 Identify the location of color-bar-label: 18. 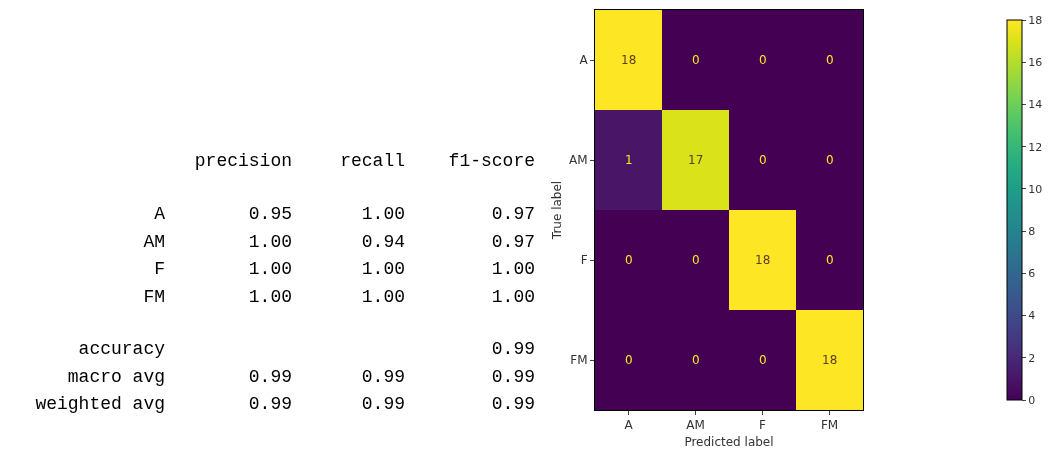
(1035, 20).